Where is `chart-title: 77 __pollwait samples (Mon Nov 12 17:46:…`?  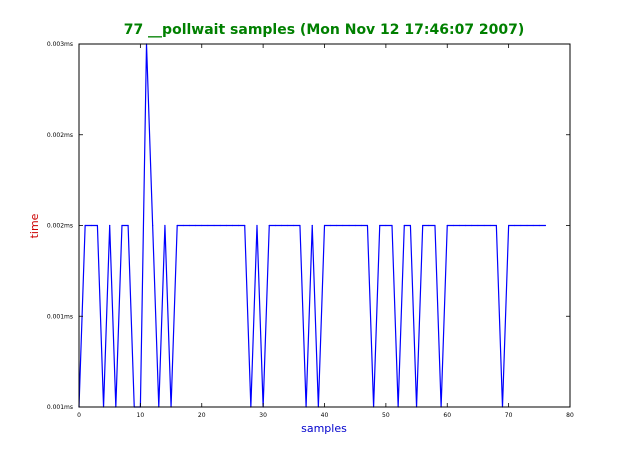
chart-title: 77 __pollwait samples (Mon Nov 12 17:46:… is located at coordinates (324, 30).